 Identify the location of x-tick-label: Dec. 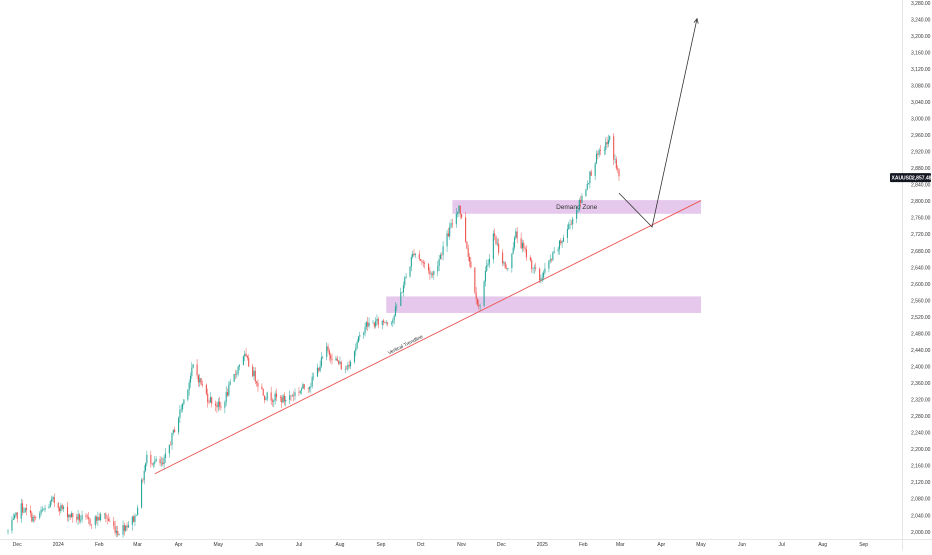
(501, 545).